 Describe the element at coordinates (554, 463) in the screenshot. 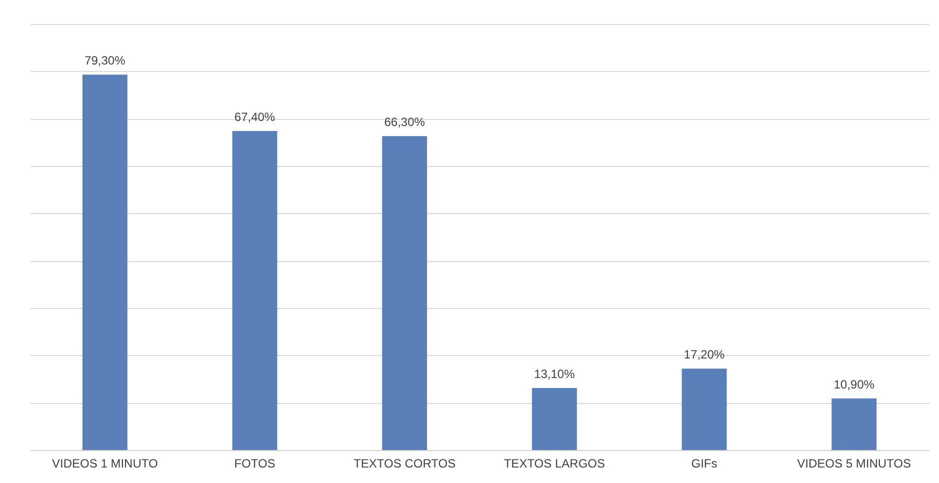

I see `x-tick-label: TEXTOS LARGOS` at that location.